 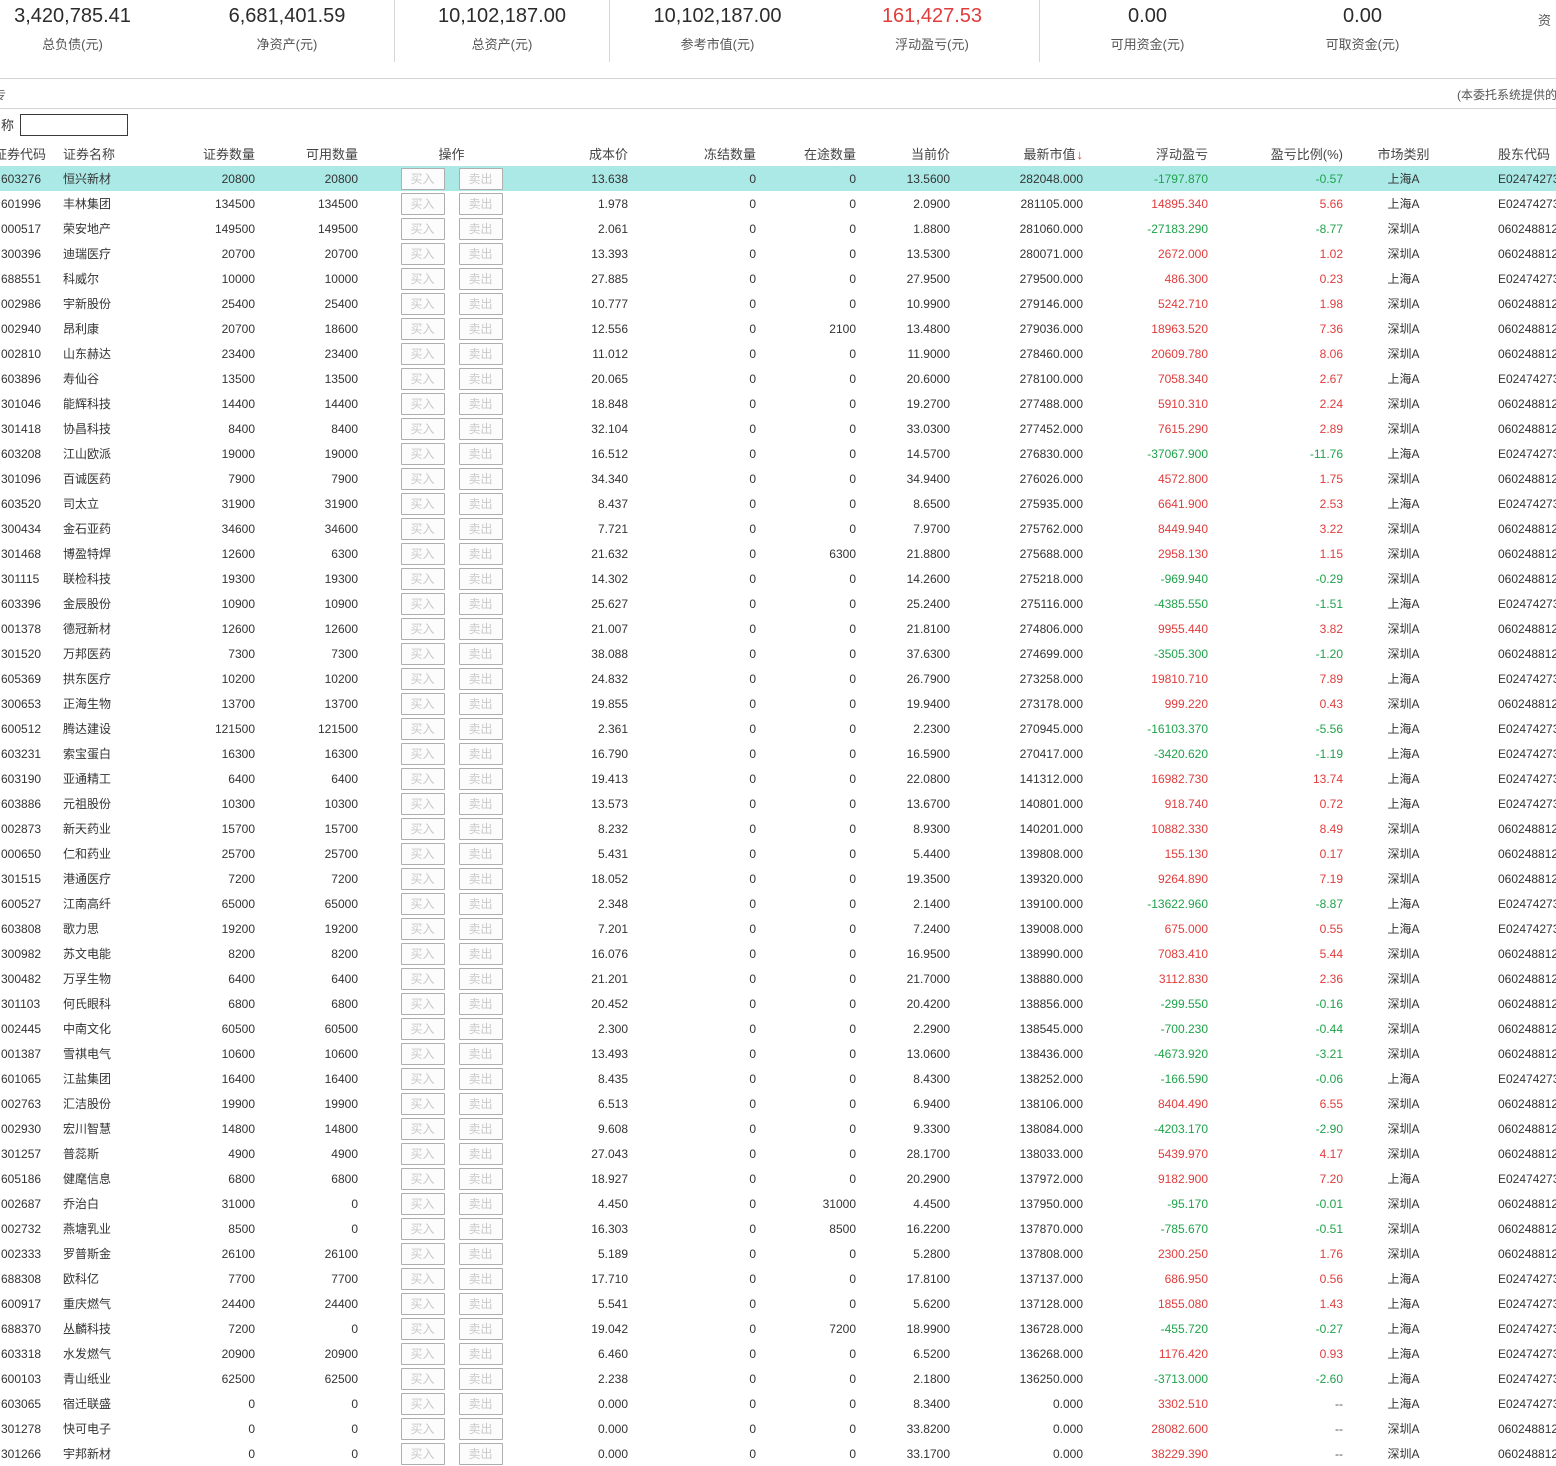 What do you see at coordinates (811, 153) in the screenshot?
I see `col-header-transit: 在途数量` at bounding box center [811, 153].